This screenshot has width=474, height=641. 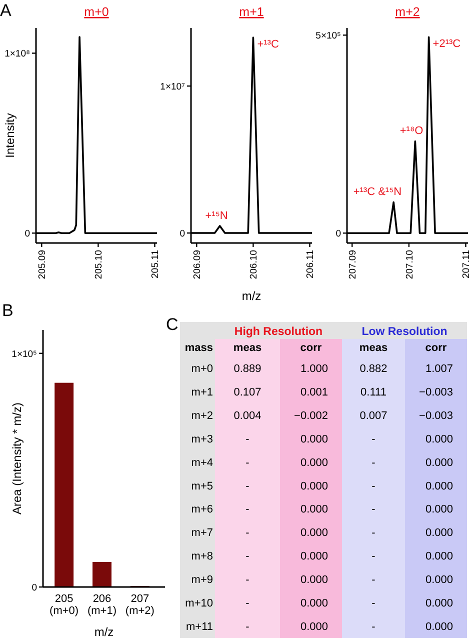 What do you see at coordinates (439, 369) in the screenshot?
I see `text: 1.007` at bounding box center [439, 369].